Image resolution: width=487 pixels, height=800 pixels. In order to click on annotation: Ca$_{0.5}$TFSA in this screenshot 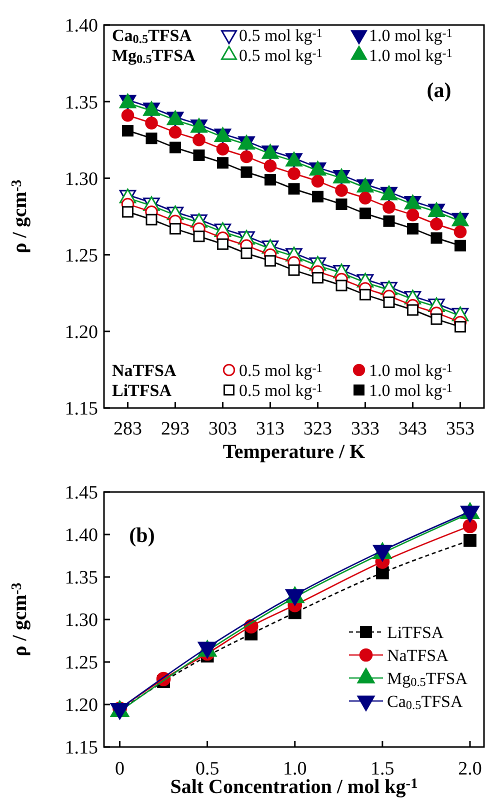, I will do `click(152, 36)`.